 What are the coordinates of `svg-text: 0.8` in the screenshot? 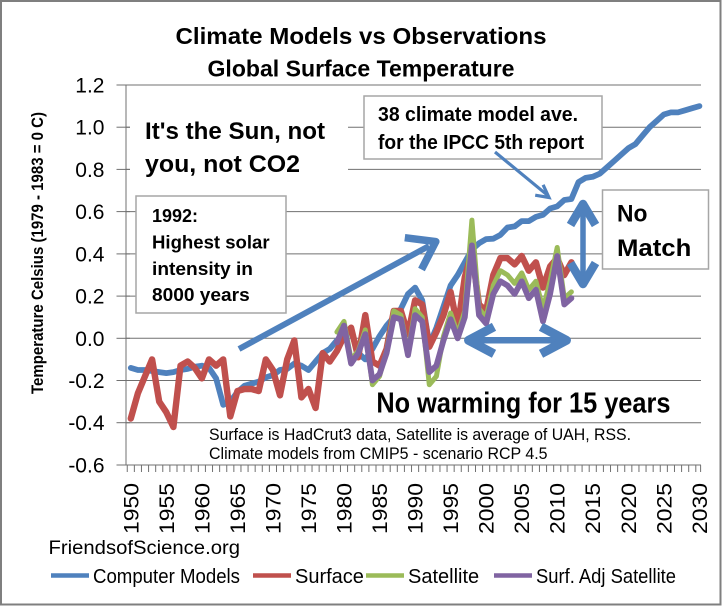 It's located at (89, 170).